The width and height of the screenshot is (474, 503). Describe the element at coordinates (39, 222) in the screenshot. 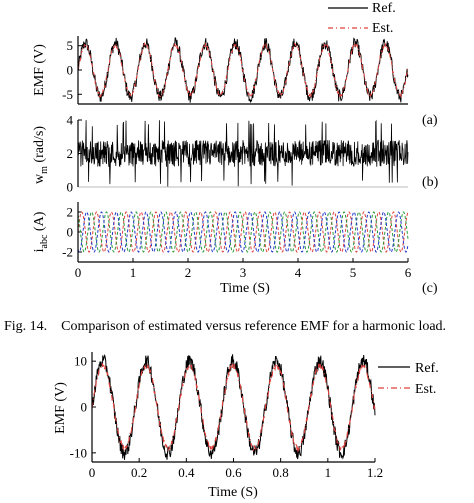

I see `panel-c-ylabel-unit: (A)` at that location.